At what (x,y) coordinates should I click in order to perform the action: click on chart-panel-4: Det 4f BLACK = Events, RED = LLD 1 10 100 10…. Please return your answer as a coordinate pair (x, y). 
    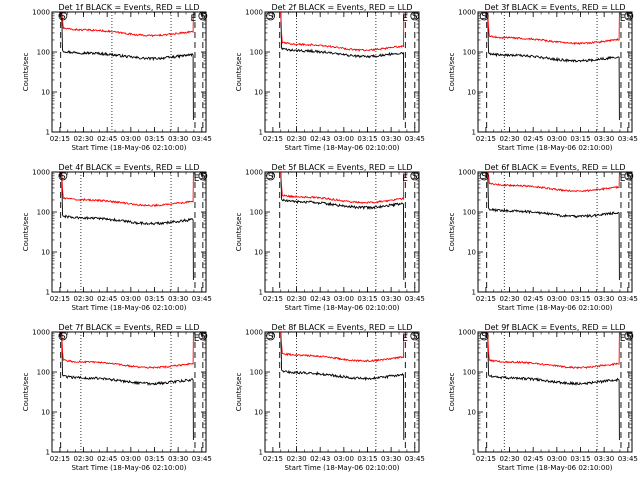
    Looking at the image, I should click on (117, 237).